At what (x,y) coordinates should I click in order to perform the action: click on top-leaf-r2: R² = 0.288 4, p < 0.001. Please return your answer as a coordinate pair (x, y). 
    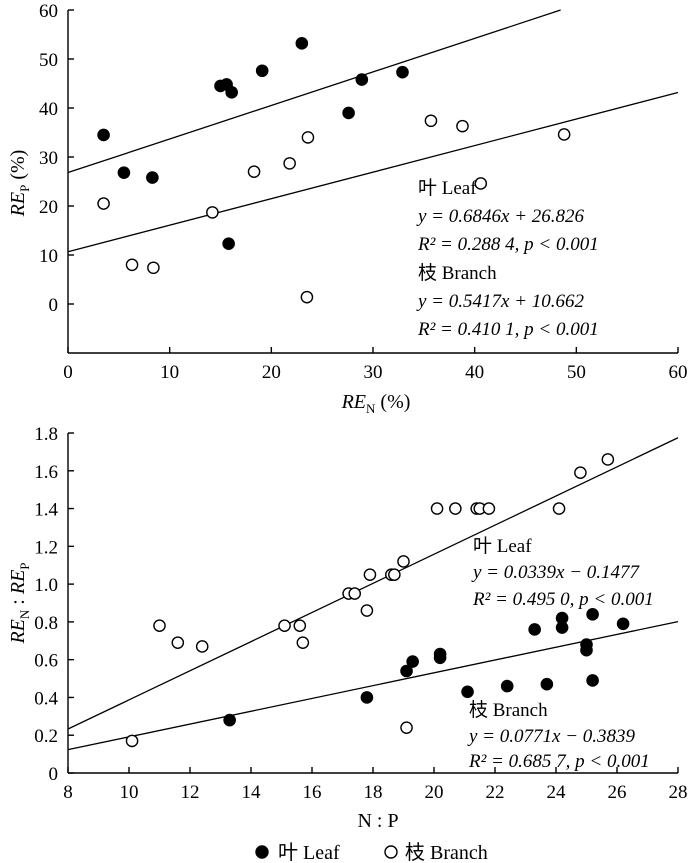
    Looking at the image, I should click on (508, 244).